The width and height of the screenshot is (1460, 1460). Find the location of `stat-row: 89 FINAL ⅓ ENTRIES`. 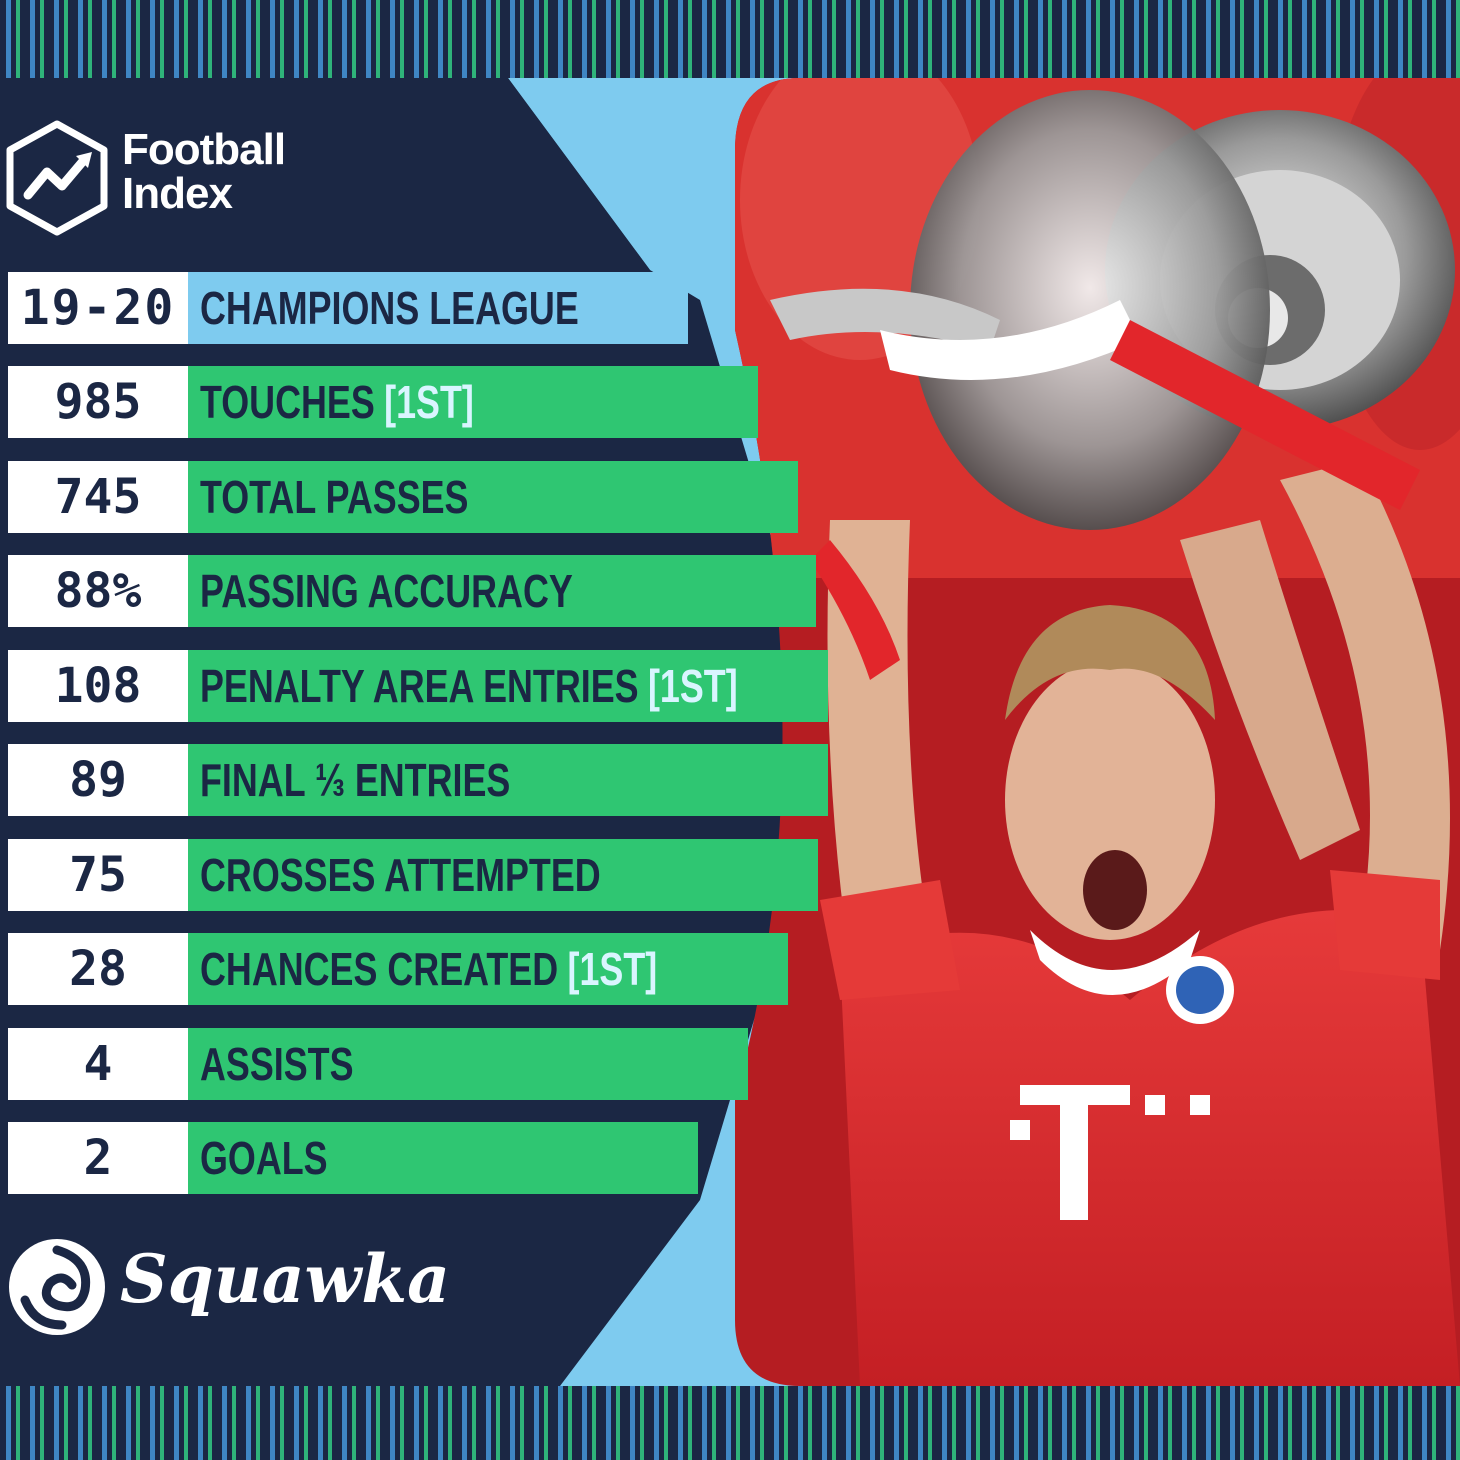

stat-row: 89 FINAL ⅓ ENTRIES is located at coordinates (418, 780).